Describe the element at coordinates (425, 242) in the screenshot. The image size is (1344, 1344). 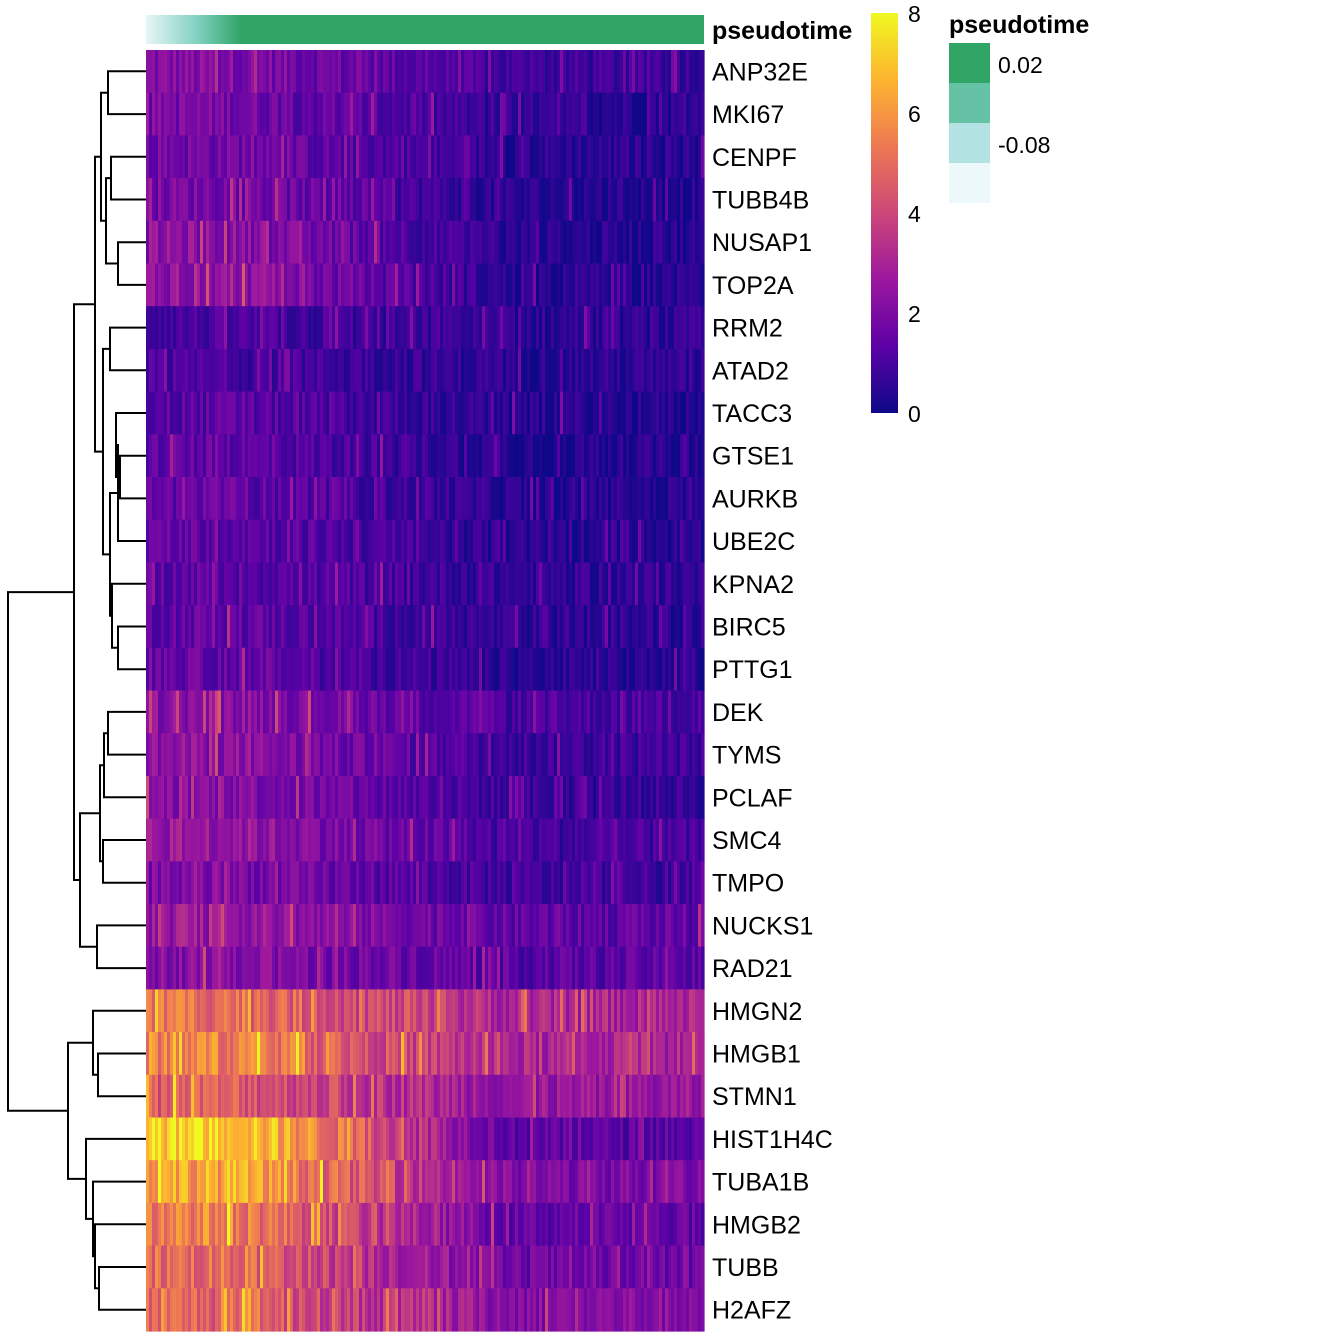
I see `heatmap-row` at that location.